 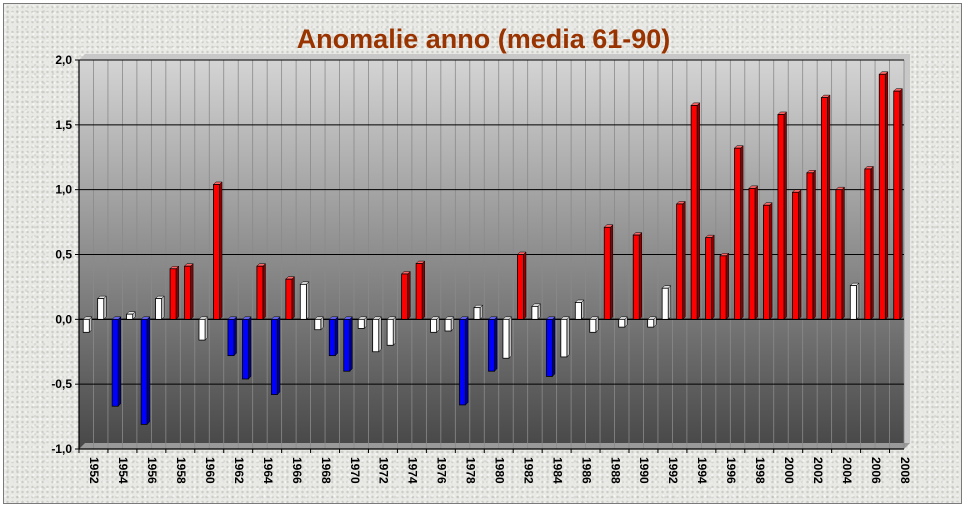 What do you see at coordinates (471, 470) in the screenshot?
I see `x-tick-label: 1978` at bounding box center [471, 470].